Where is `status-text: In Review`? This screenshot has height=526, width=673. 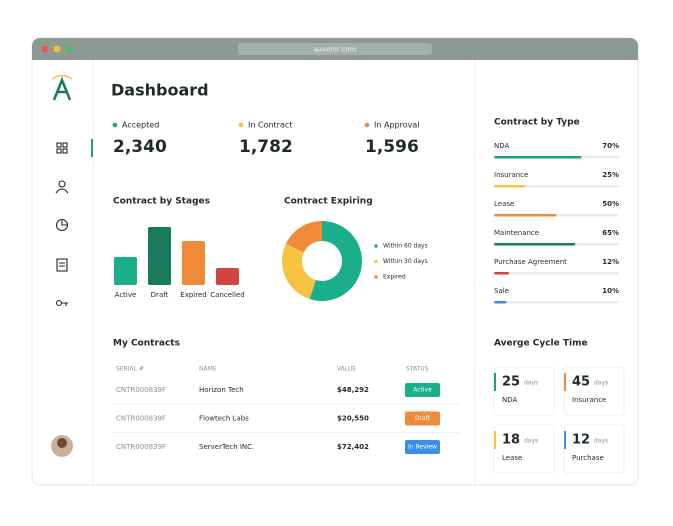
status-text: In Review is located at coordinates (422, 447).